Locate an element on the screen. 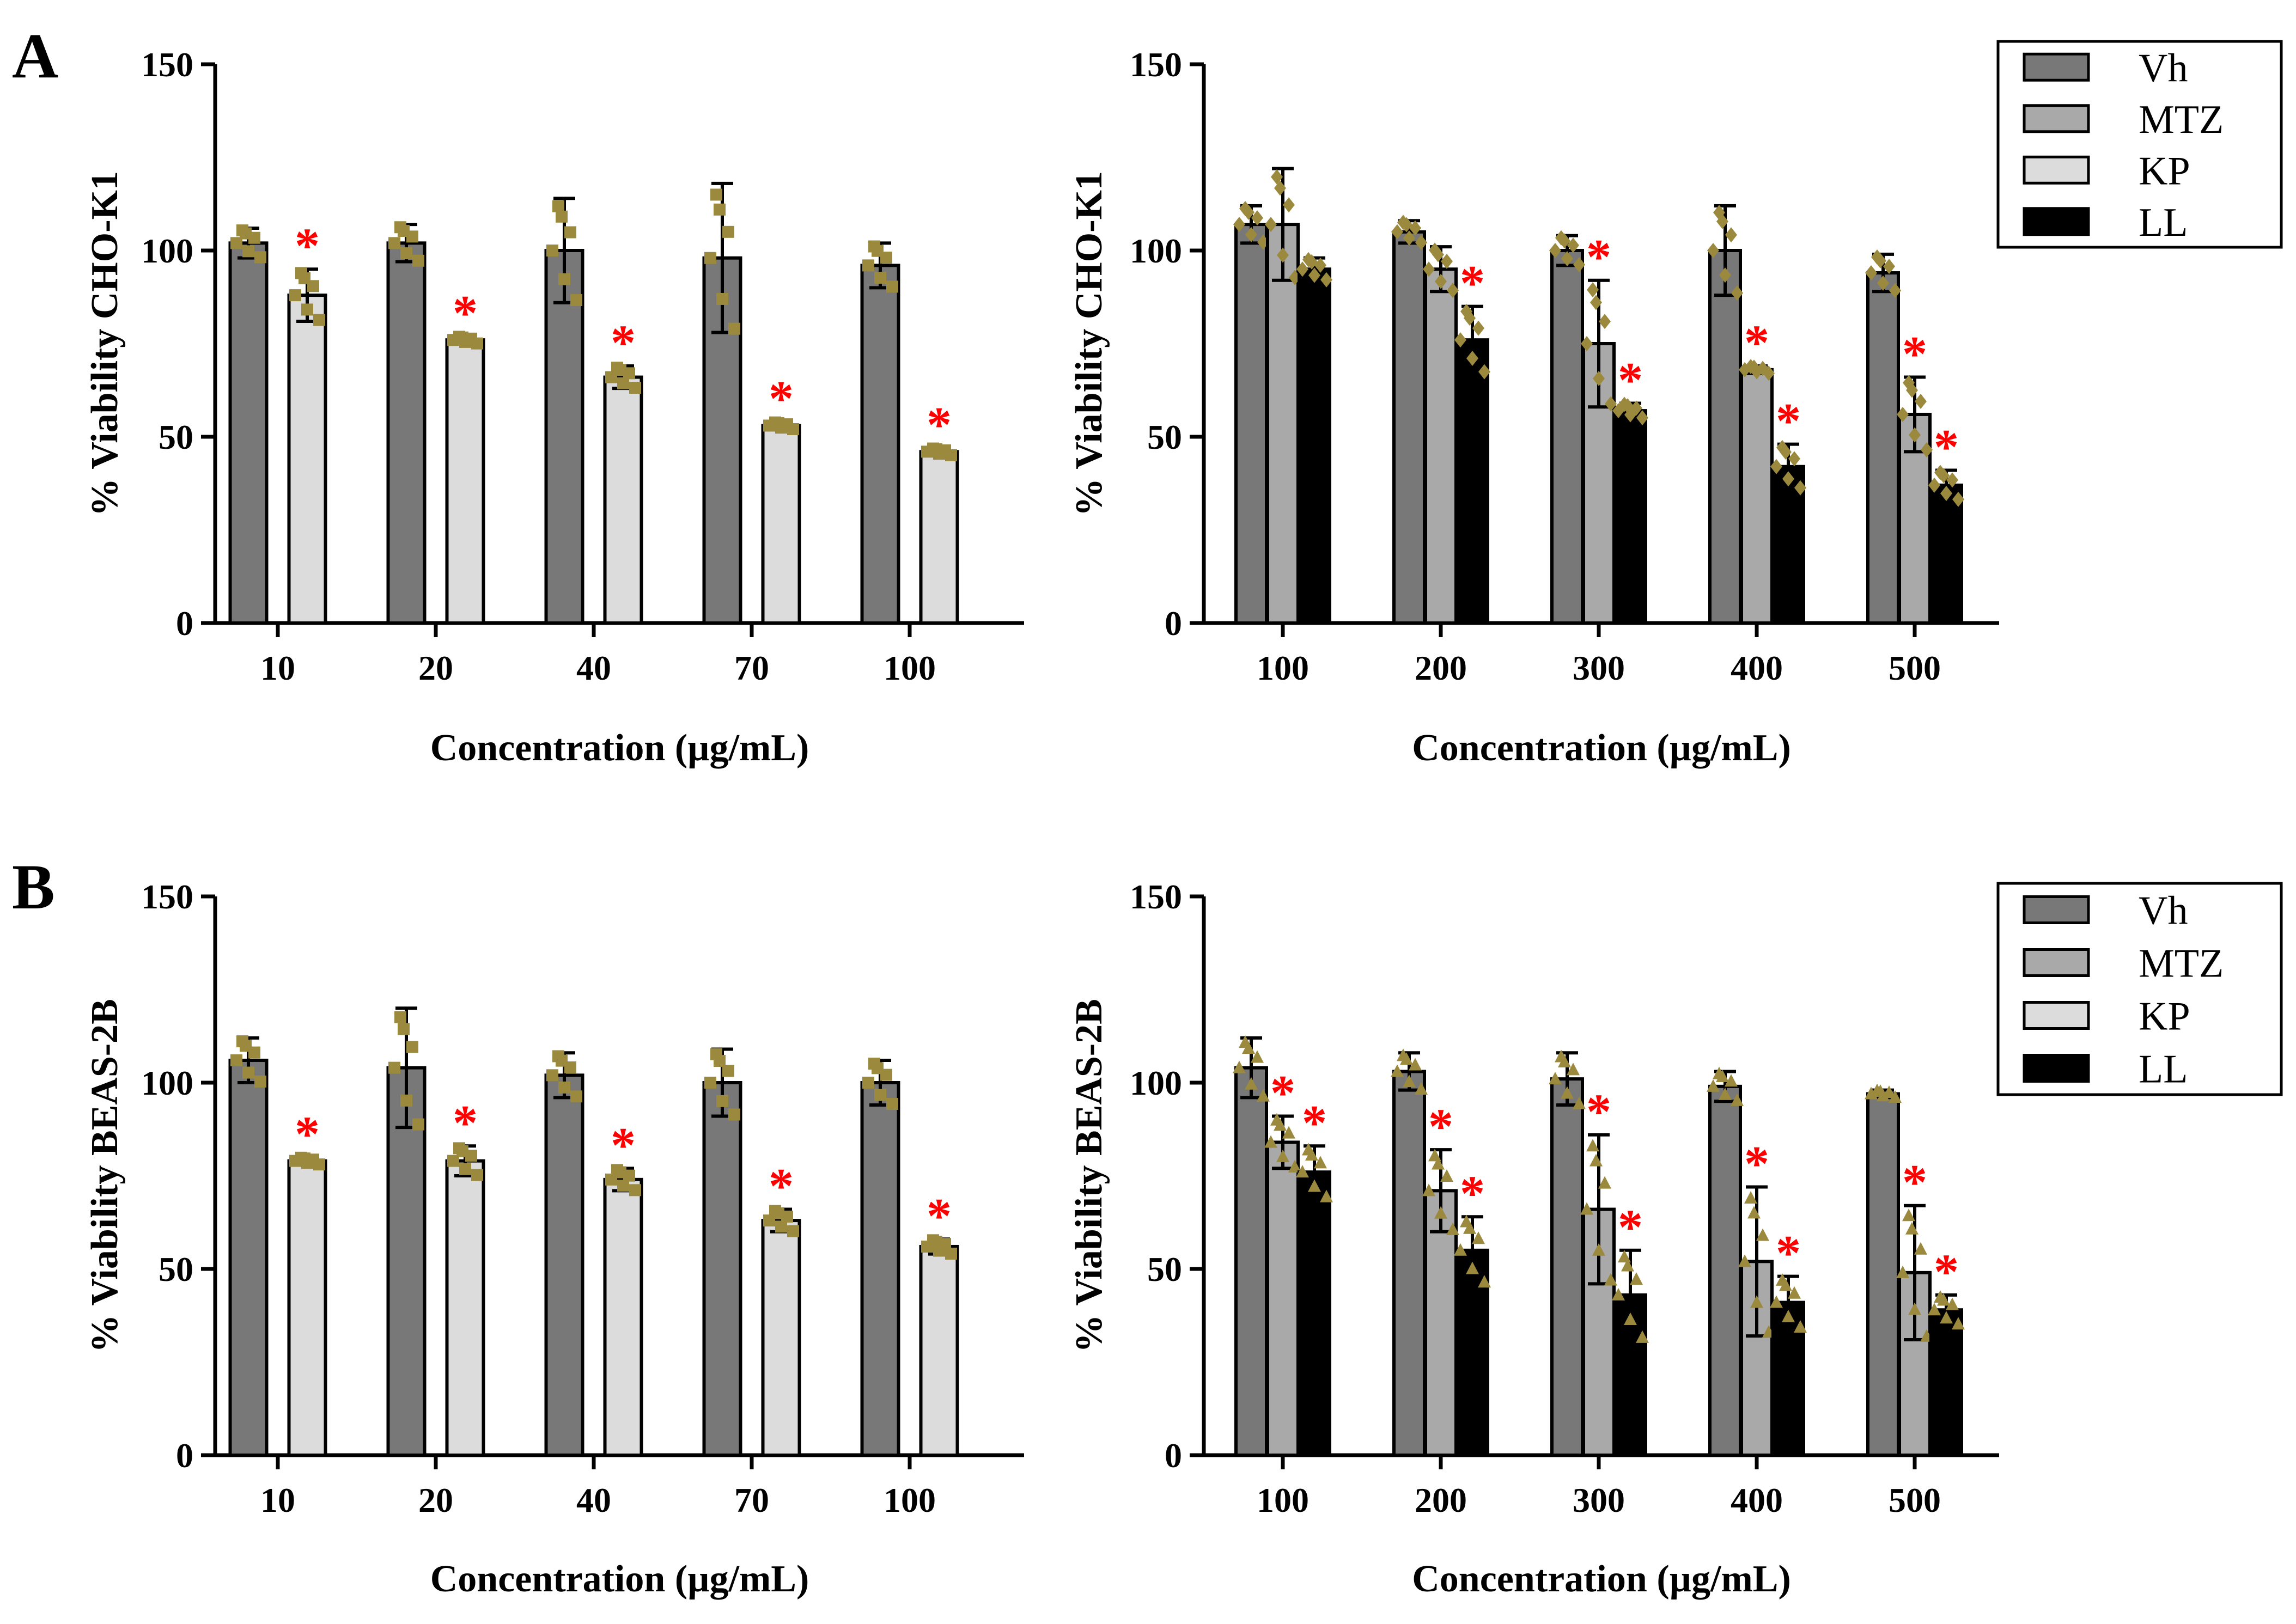  x-tick-label: 300 is located at coordinates (1599, 668).